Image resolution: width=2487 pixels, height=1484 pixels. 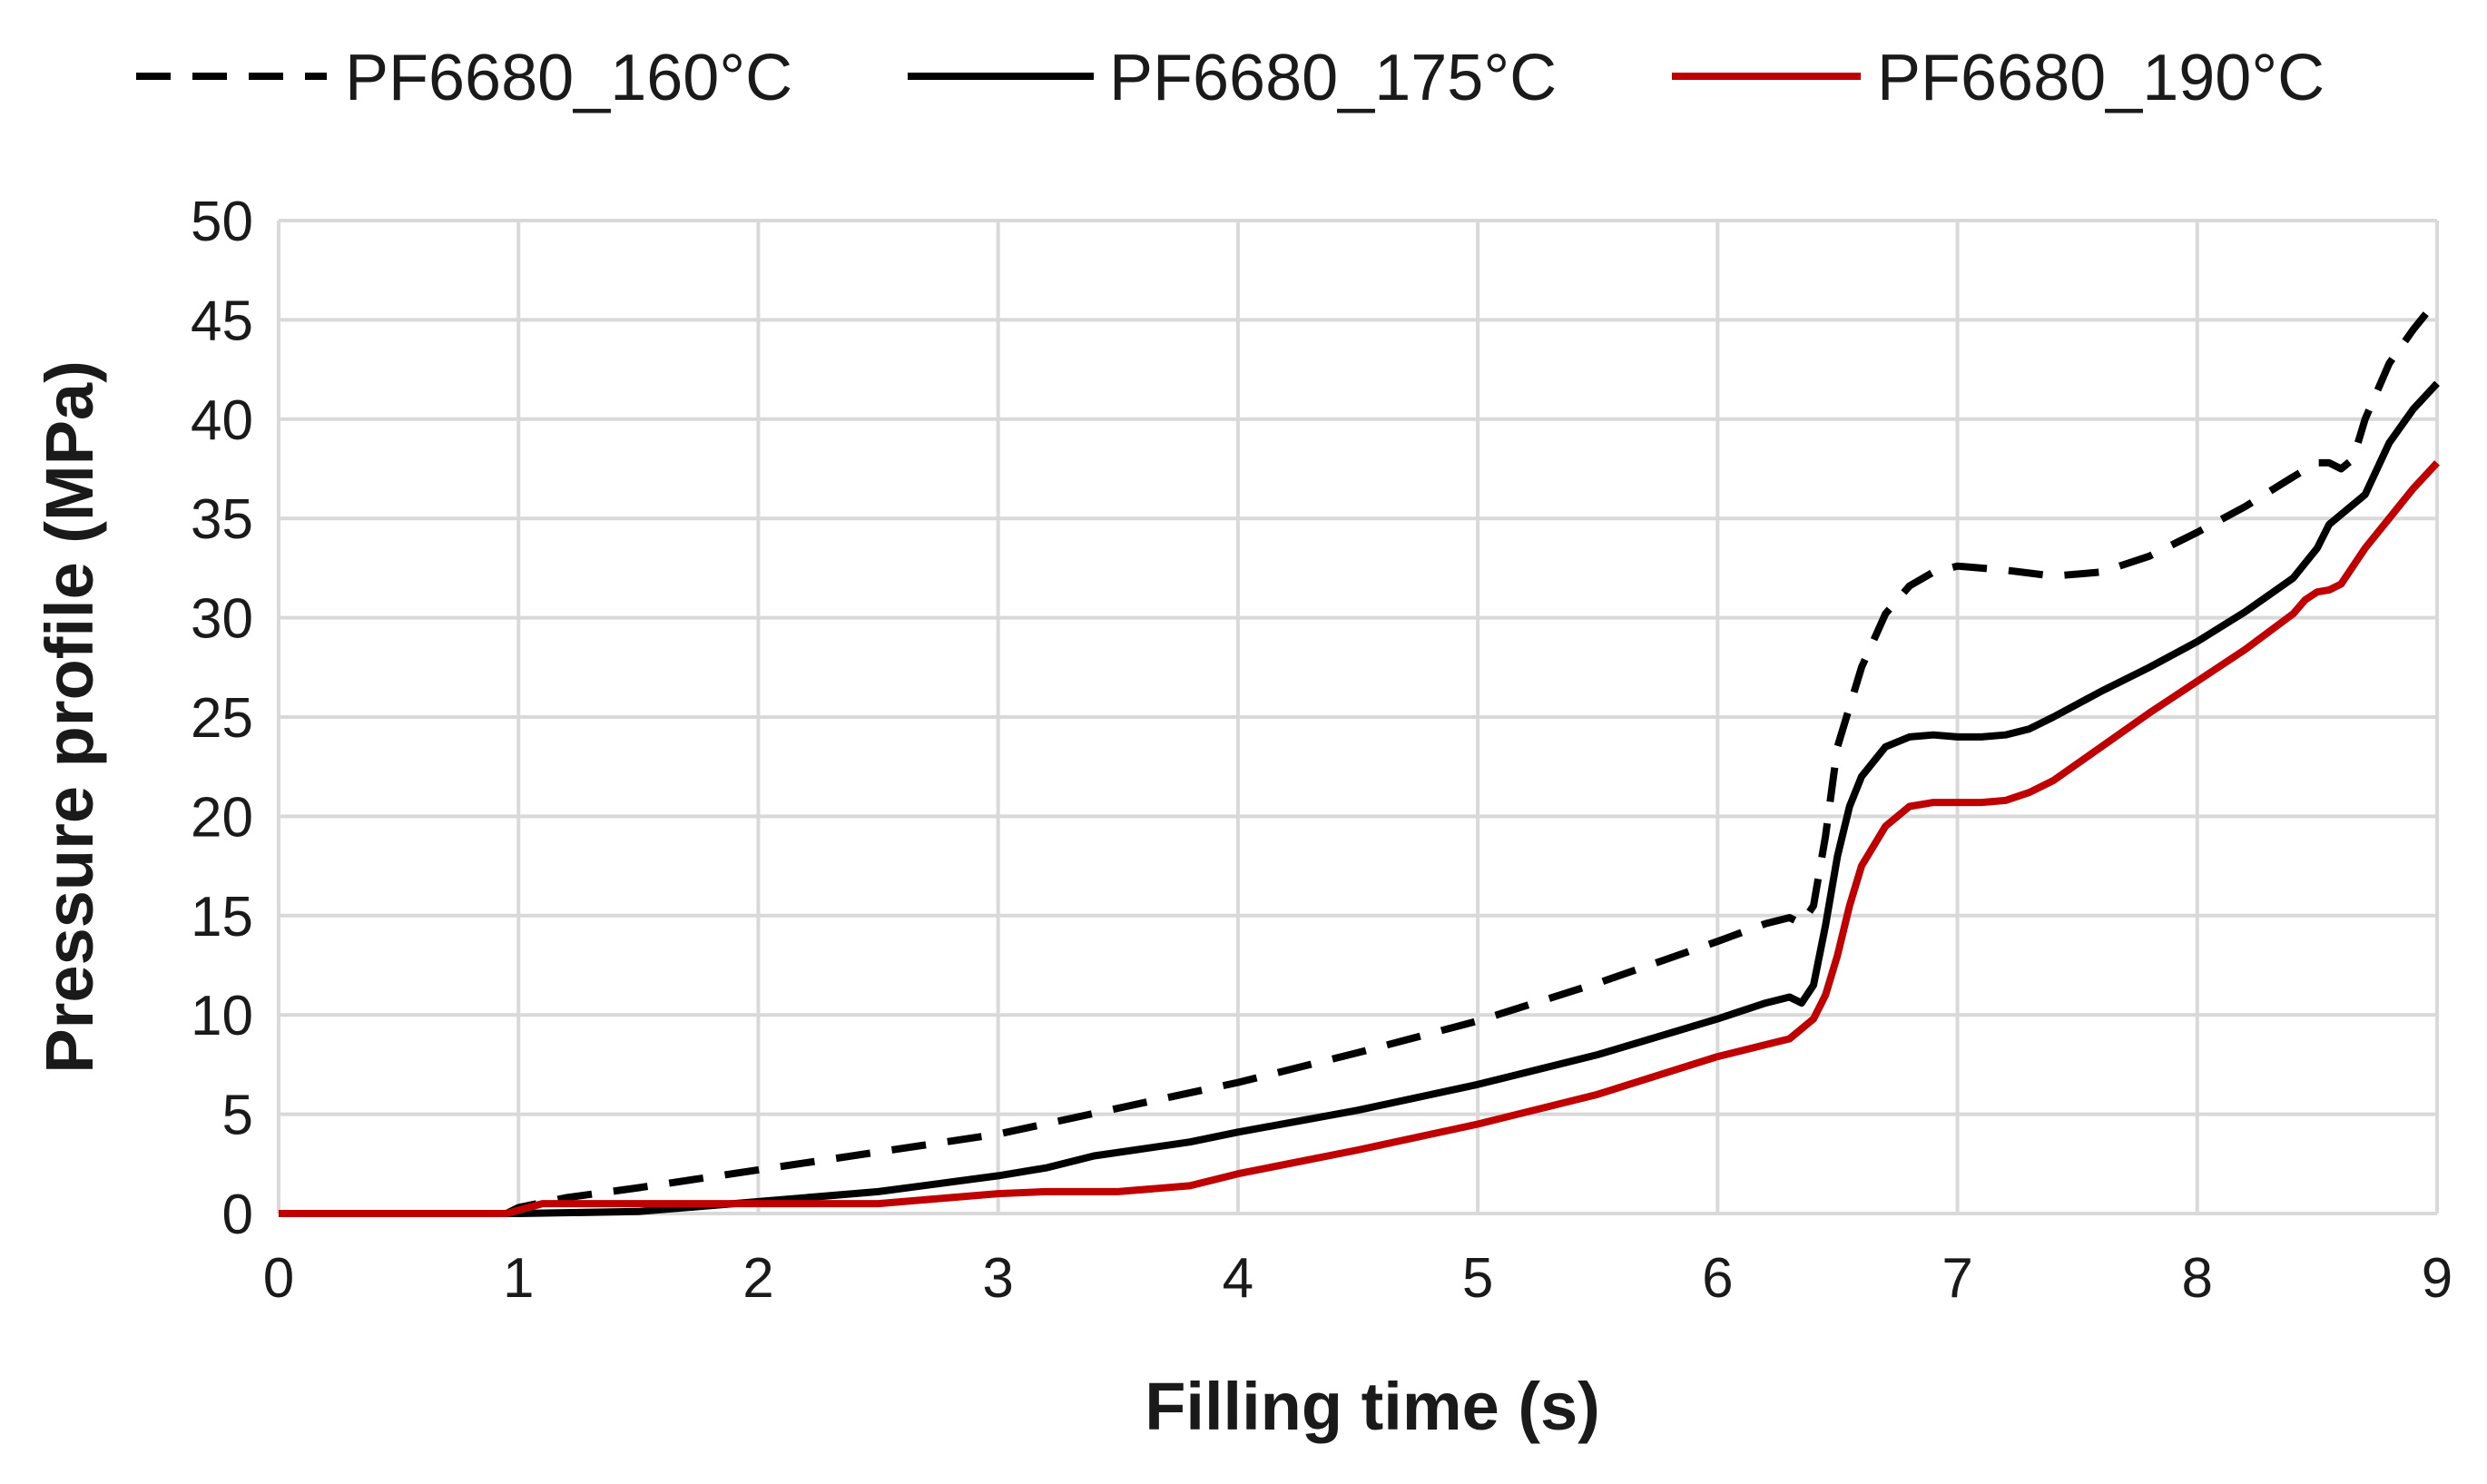 I want to click on legend-label-160: PF6680_160°C, so click(x=568, y=78).